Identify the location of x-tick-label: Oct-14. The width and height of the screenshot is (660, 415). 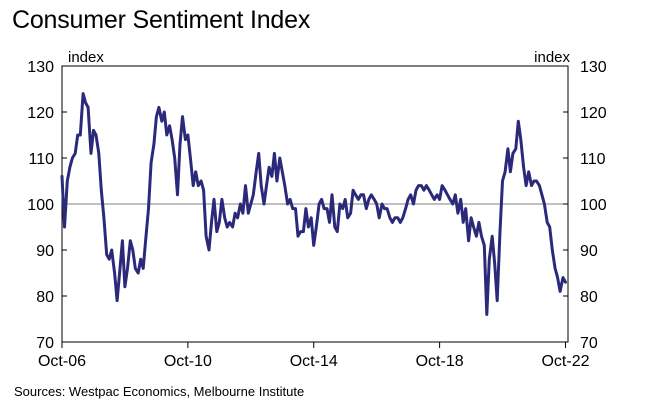
(314, 361).